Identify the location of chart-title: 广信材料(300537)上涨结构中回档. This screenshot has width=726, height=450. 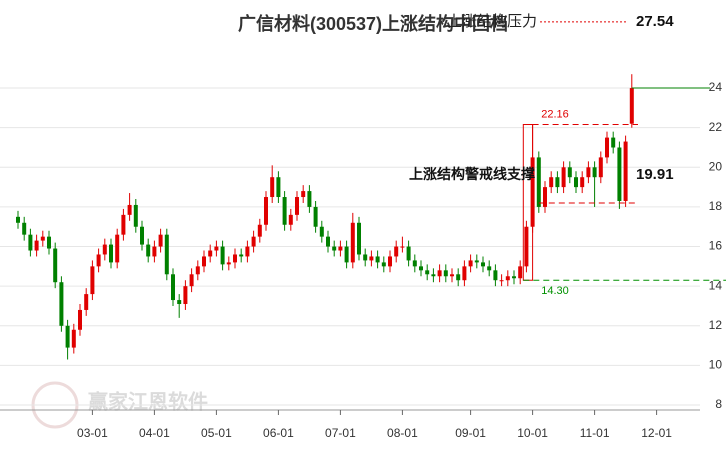
(373, 23).